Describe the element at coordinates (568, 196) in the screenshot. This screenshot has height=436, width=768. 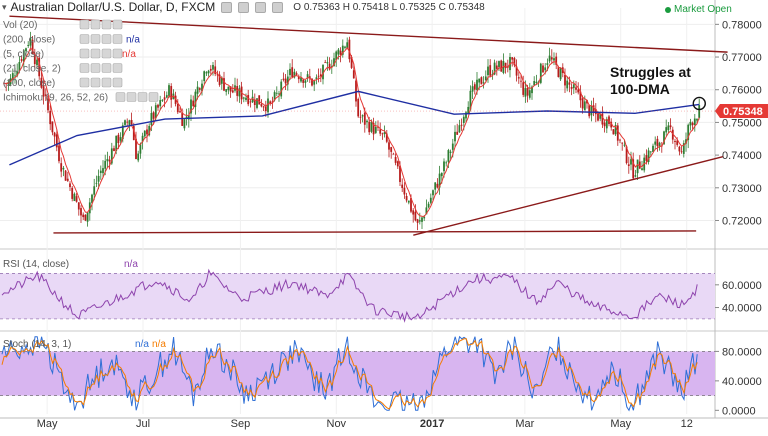
I see `trendline-support` at that location.